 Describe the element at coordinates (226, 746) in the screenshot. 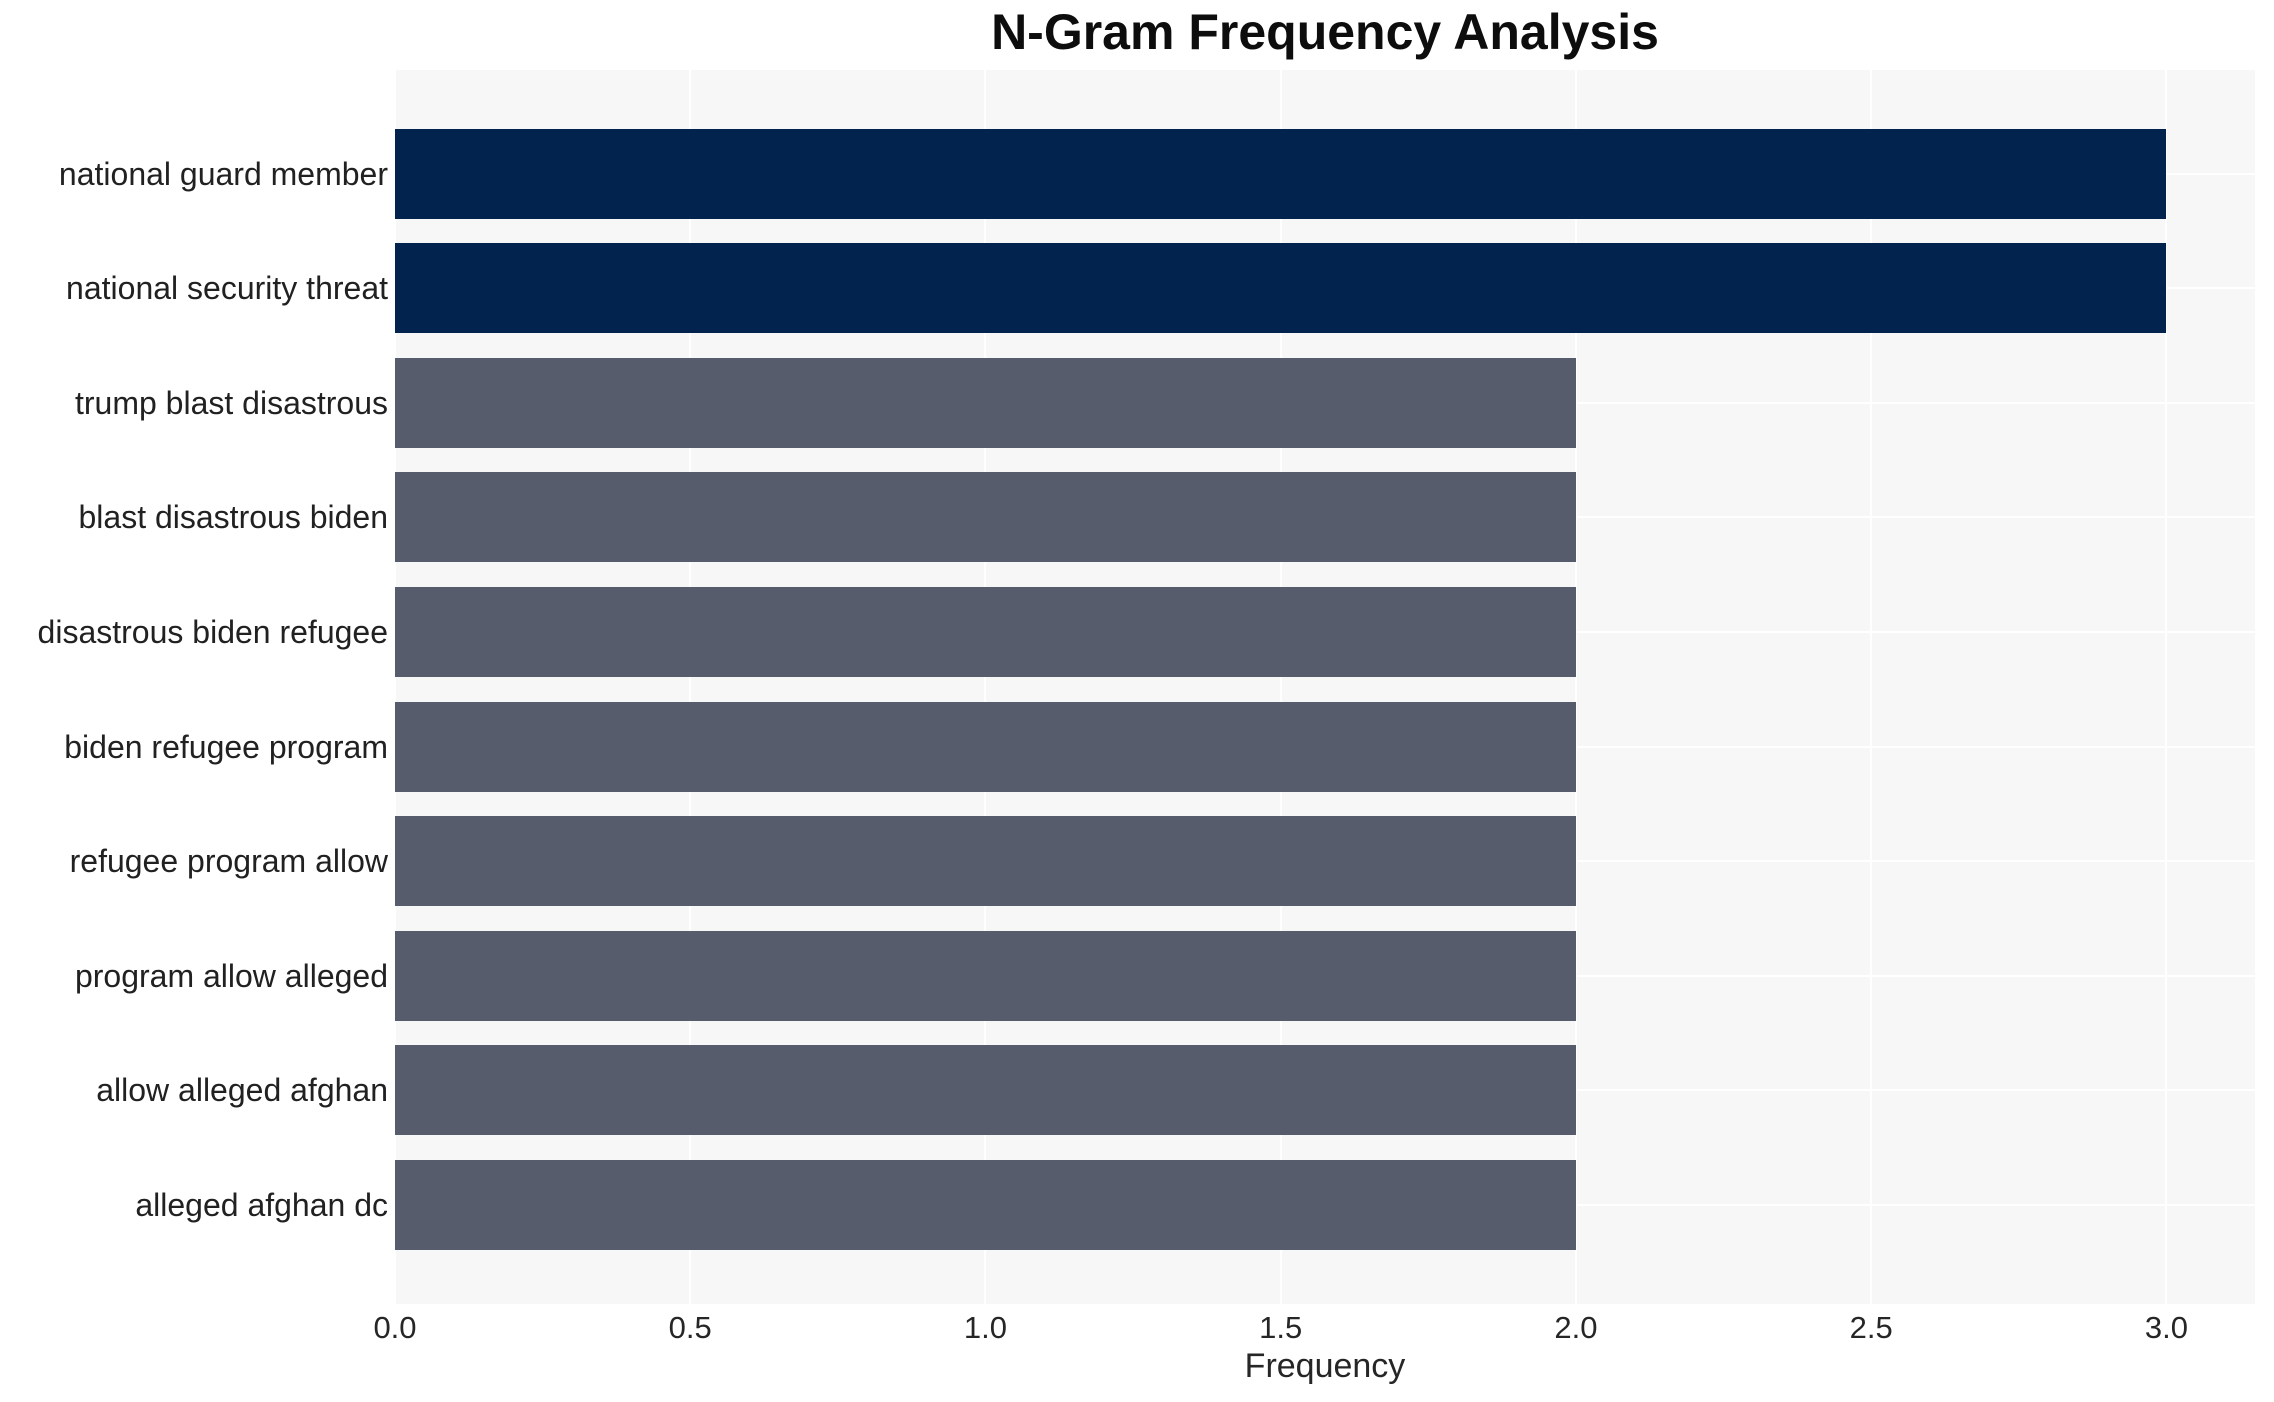

I see `y-tick-label: biden refugee program` at that location.